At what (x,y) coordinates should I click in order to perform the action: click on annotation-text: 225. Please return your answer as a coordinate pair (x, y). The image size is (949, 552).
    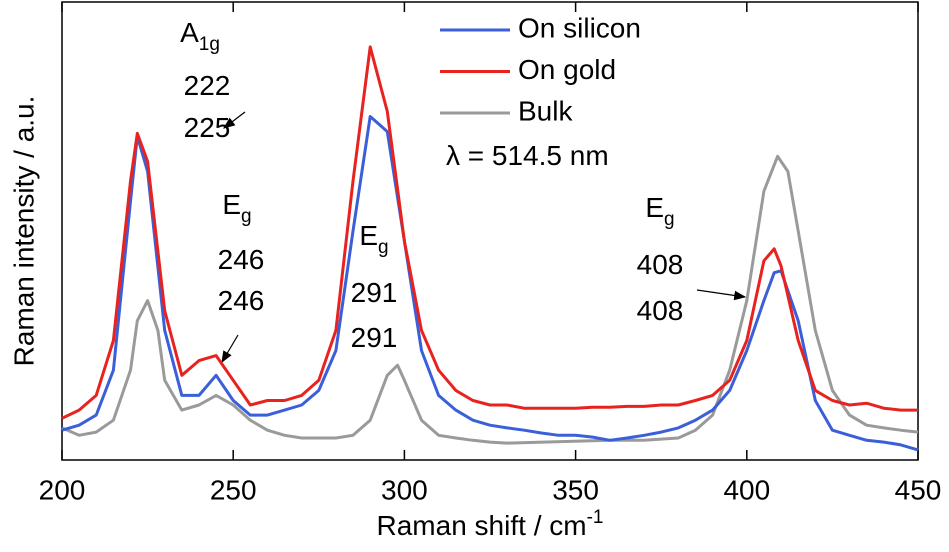
    Looking at the image, I should click on (207, 127).